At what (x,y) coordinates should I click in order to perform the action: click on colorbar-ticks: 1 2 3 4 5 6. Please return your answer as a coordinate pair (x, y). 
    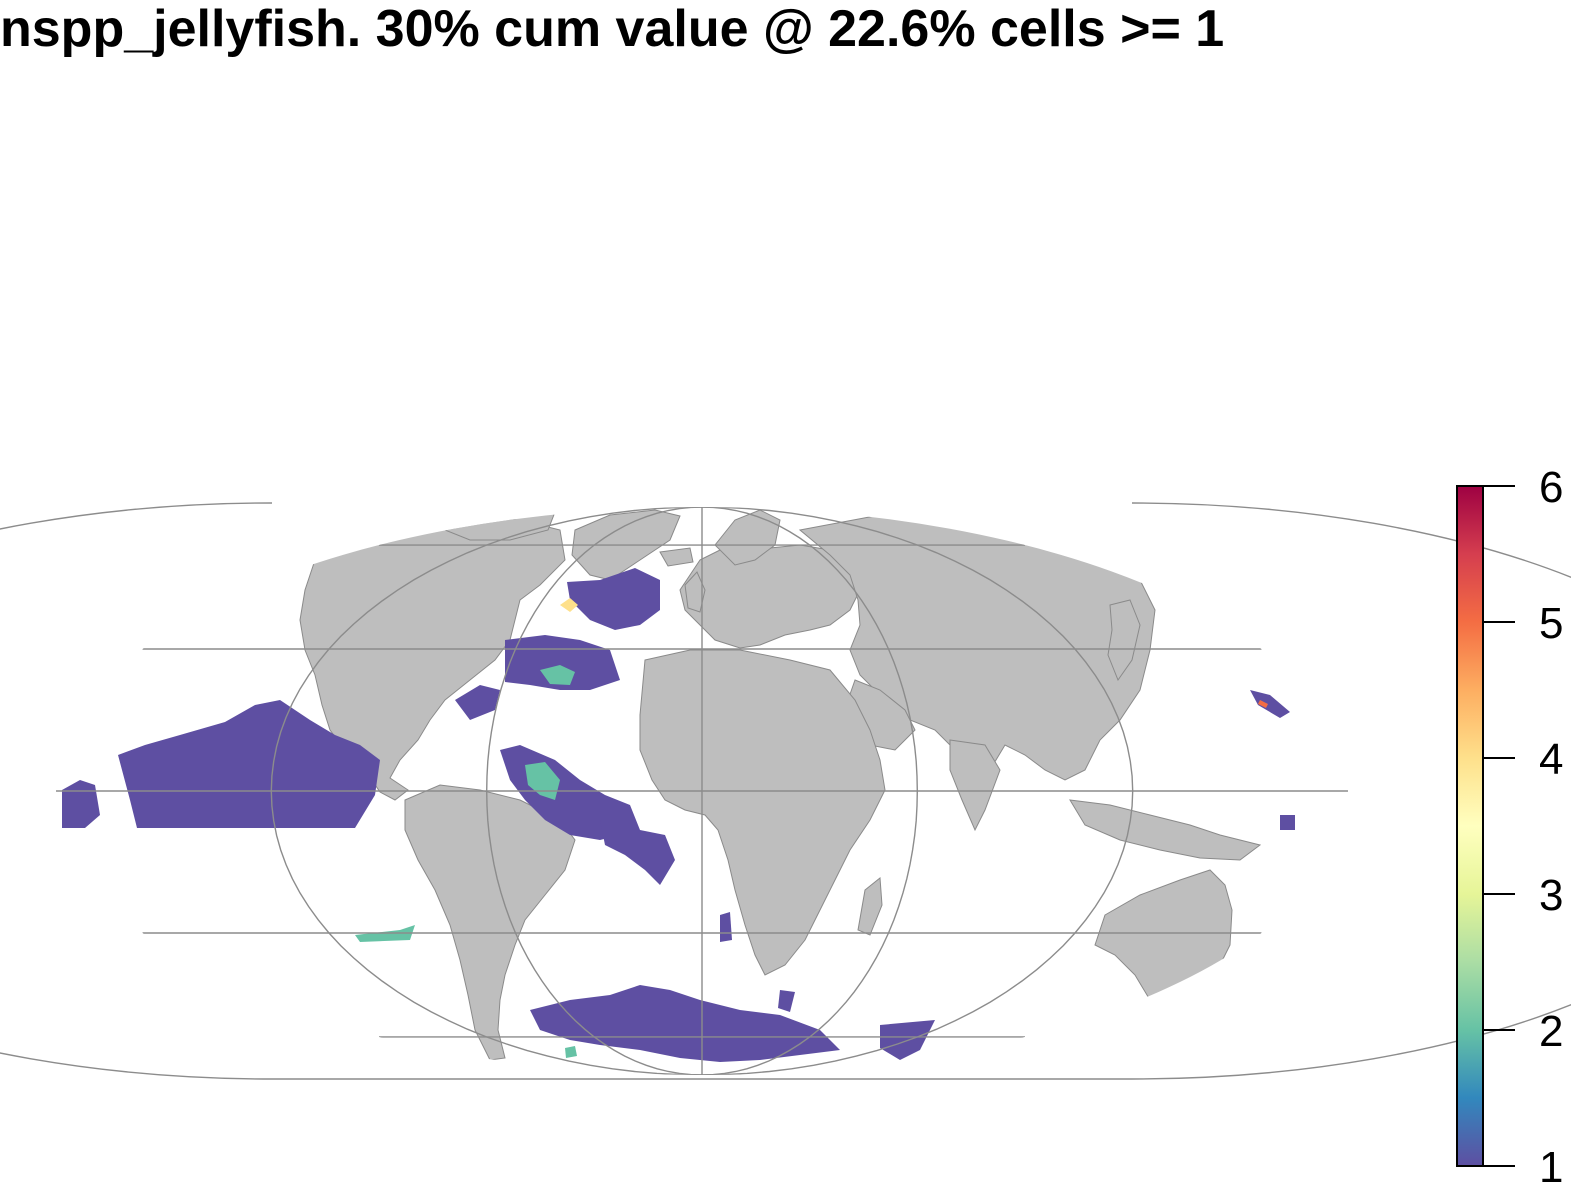
    Looking at the image, I should click on (1523, 826).